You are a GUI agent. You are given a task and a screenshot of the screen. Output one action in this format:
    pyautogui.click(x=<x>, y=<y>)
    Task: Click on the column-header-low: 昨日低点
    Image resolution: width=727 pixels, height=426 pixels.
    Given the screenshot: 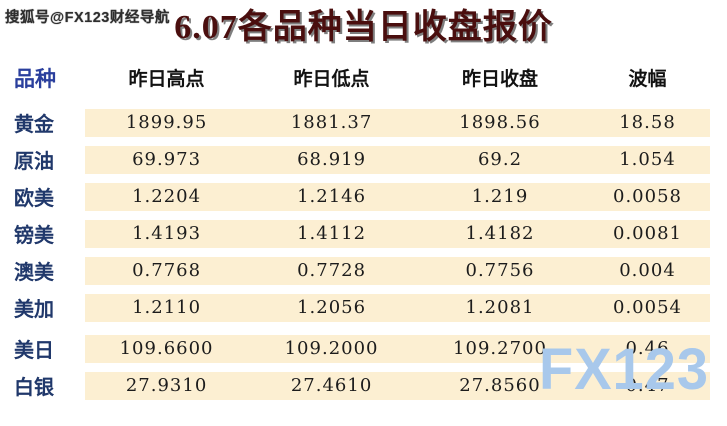 What is the action you would take?
    pyautogui.click(x=331, y=79)
    